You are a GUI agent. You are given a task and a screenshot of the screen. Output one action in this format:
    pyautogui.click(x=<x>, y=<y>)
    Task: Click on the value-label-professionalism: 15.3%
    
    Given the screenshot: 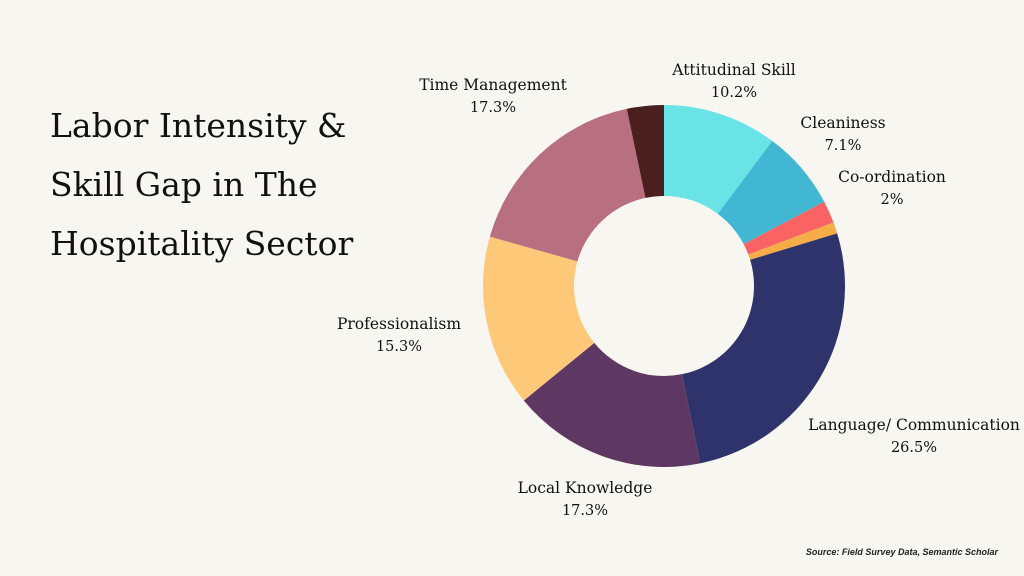 What is the action you would take?
    pyautogui.click(x=399, y=347)
    